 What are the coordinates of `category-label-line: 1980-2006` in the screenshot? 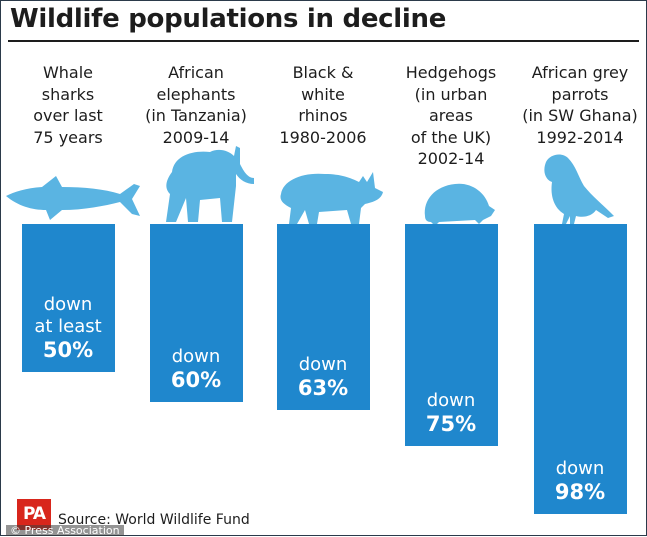 It's located at (323, 137).